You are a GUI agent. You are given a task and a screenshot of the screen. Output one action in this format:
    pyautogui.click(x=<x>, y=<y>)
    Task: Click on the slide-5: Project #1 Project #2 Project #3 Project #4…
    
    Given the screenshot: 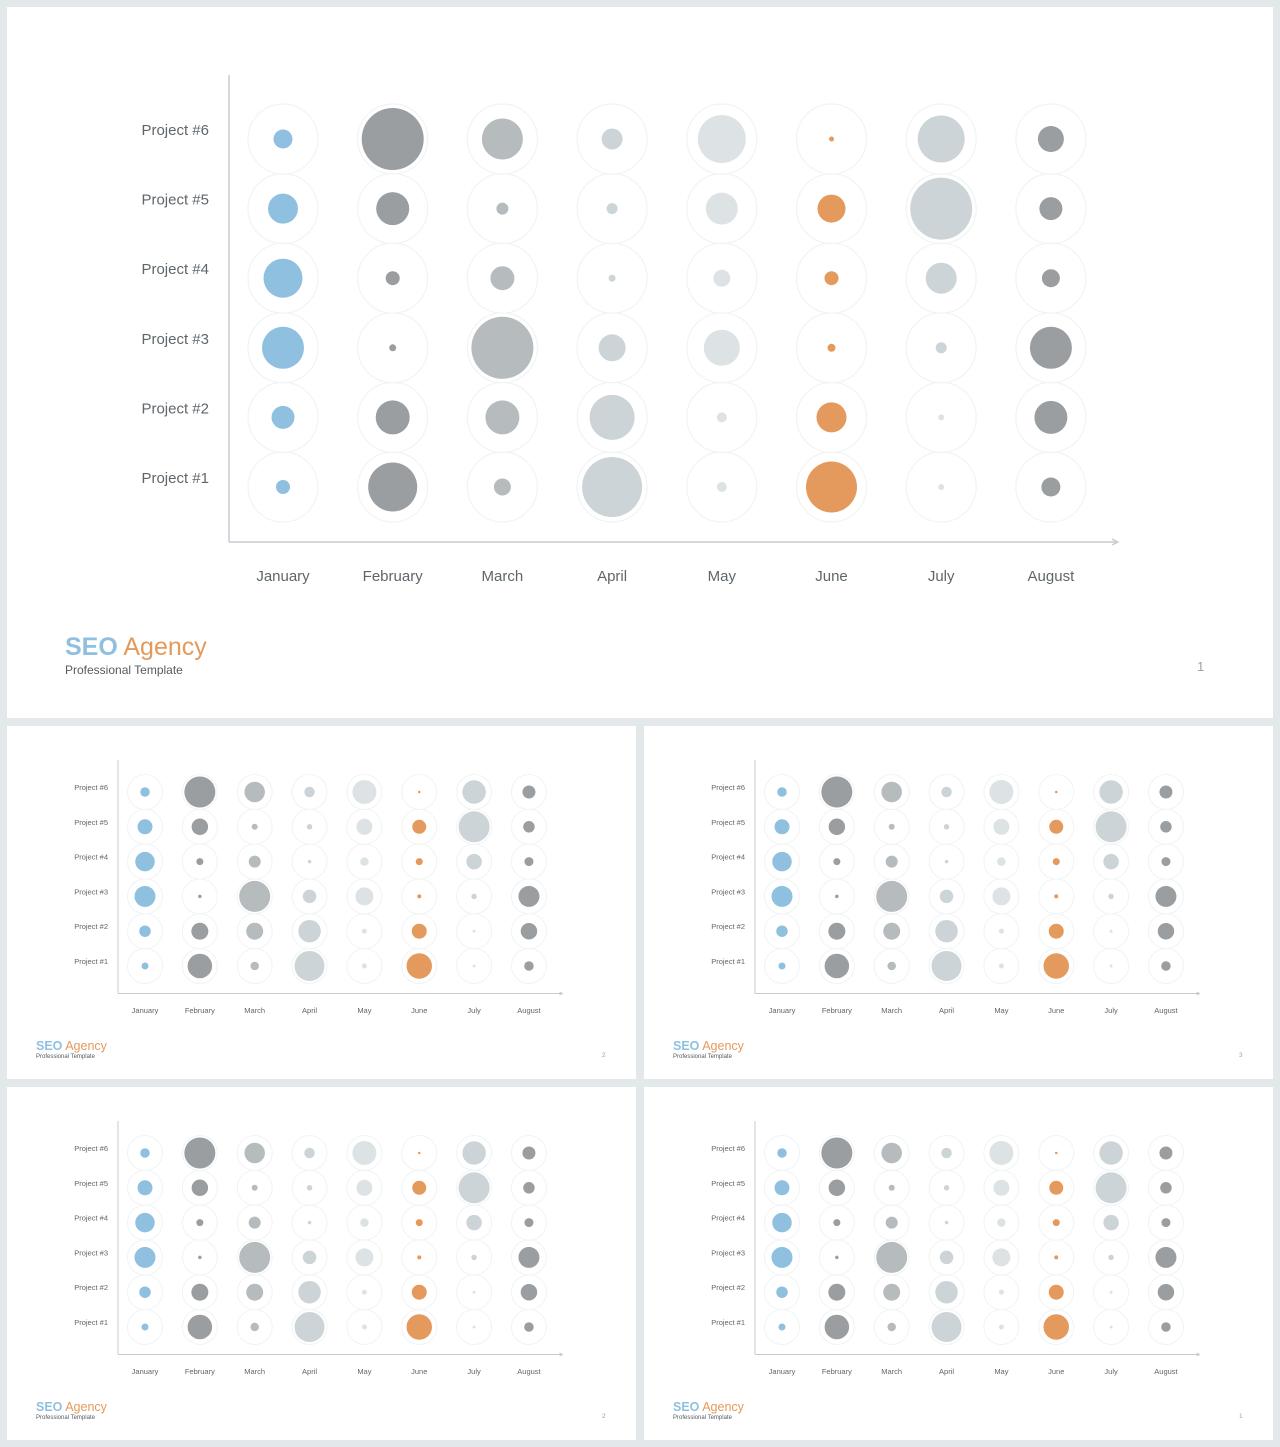 What is the action you would take?
    pyautogui.click(x=958, y=1263)
    